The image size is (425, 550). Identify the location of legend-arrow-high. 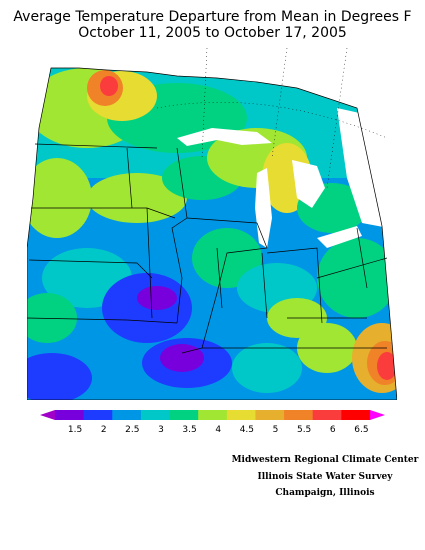
(377, 415).